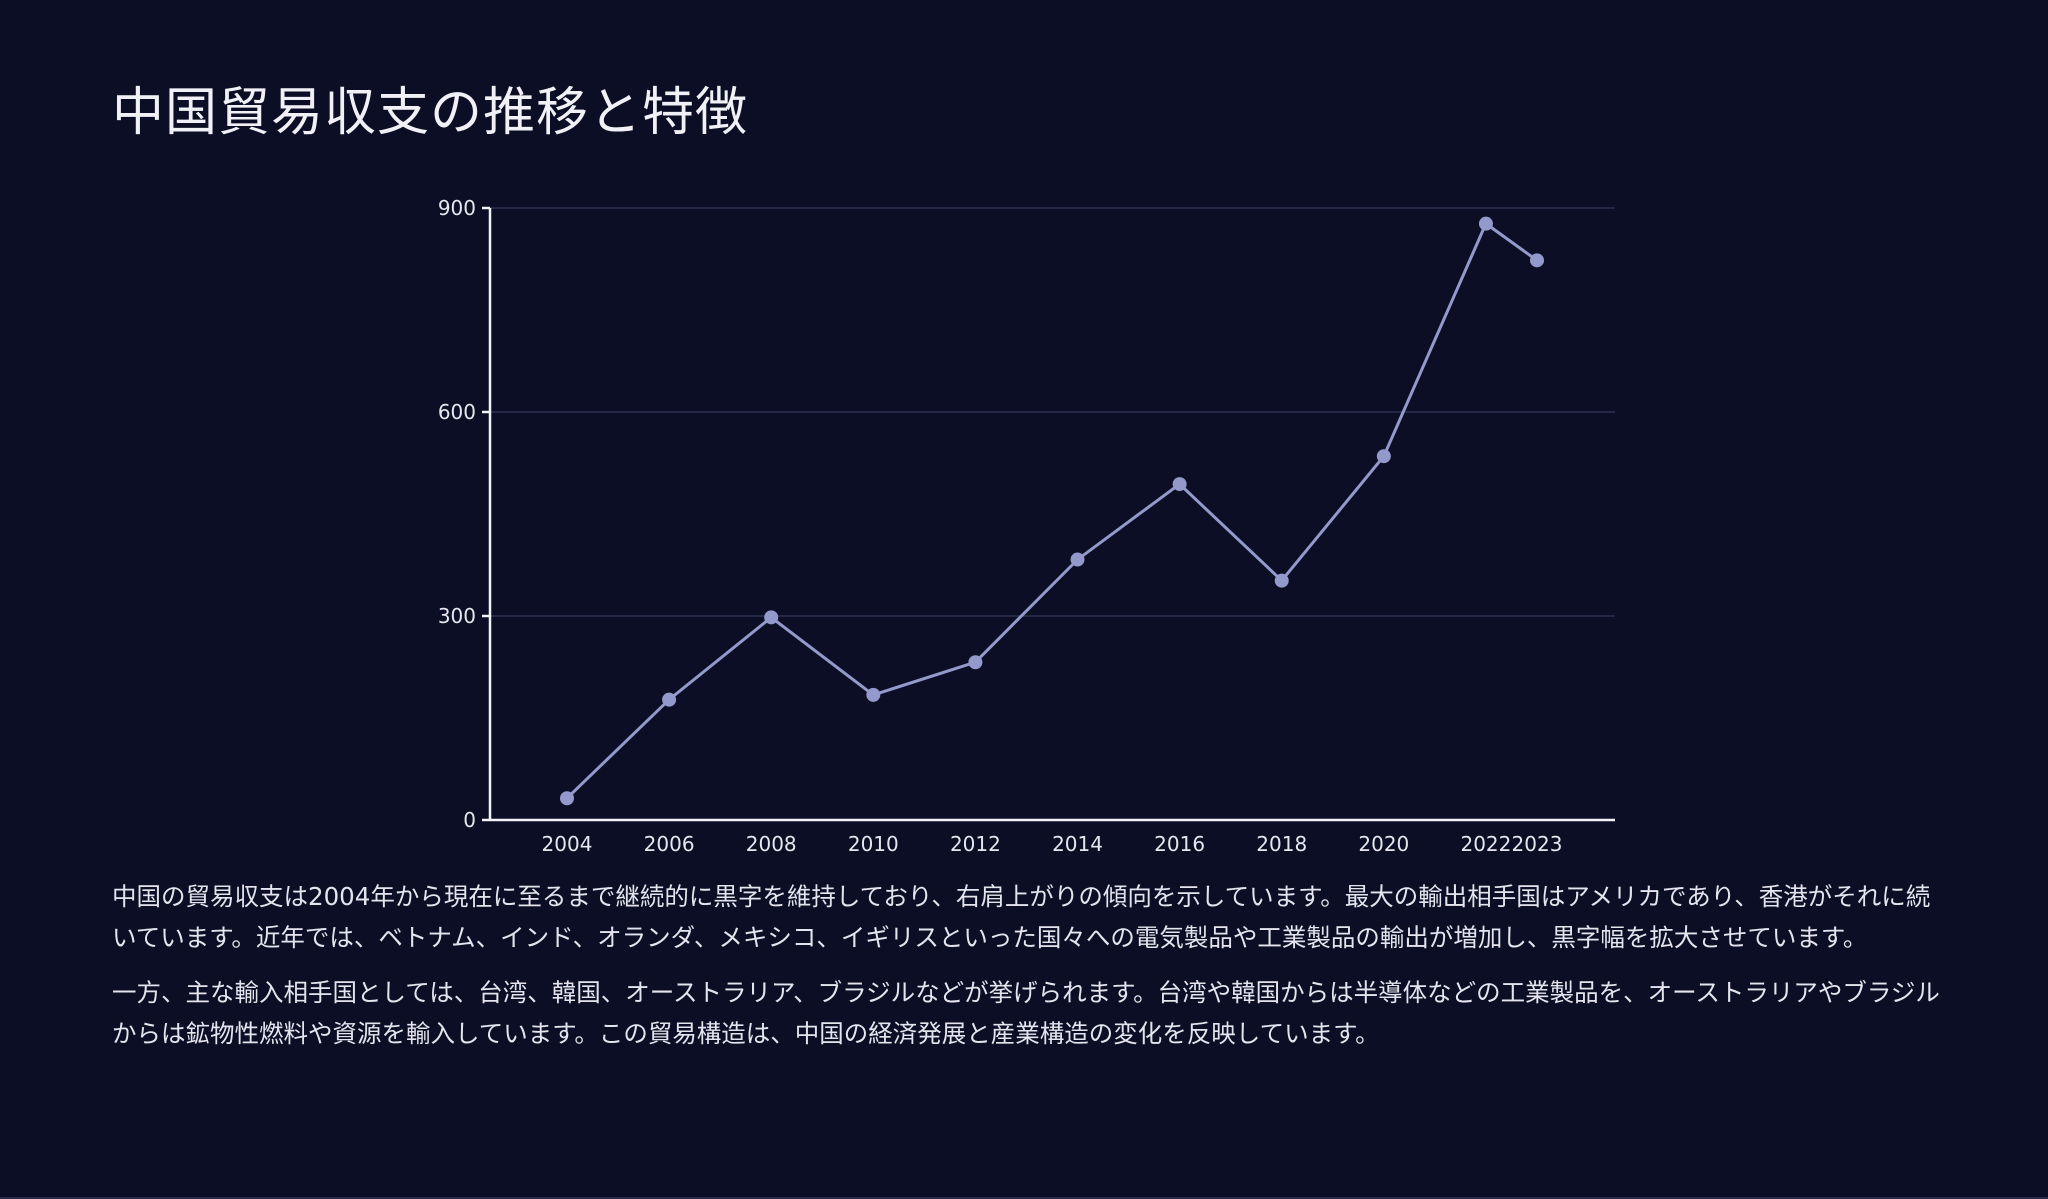 Image resolution: width=2048 pixels, height=1199 pixels. Describe the element at coordinates (1077, 844) in the screenshot. I see `x-tick-label: 2014` at that location.